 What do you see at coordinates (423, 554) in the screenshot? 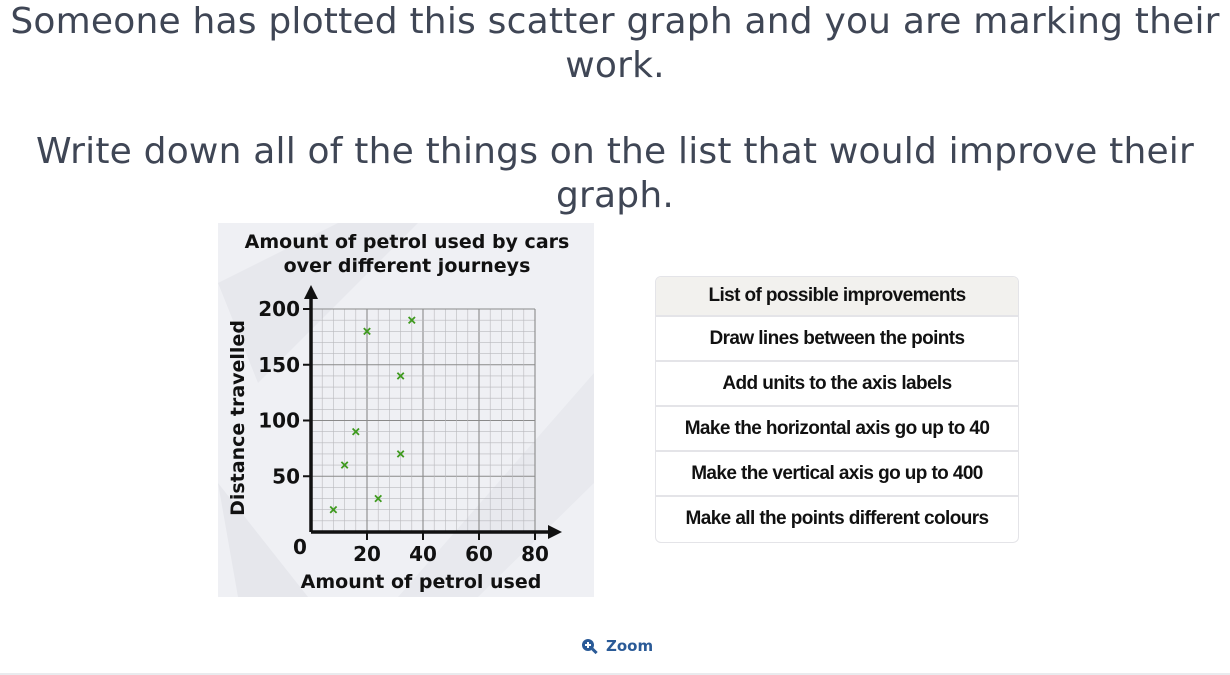
I see `x-tick-label: 40` at bounding box center [423, 554].